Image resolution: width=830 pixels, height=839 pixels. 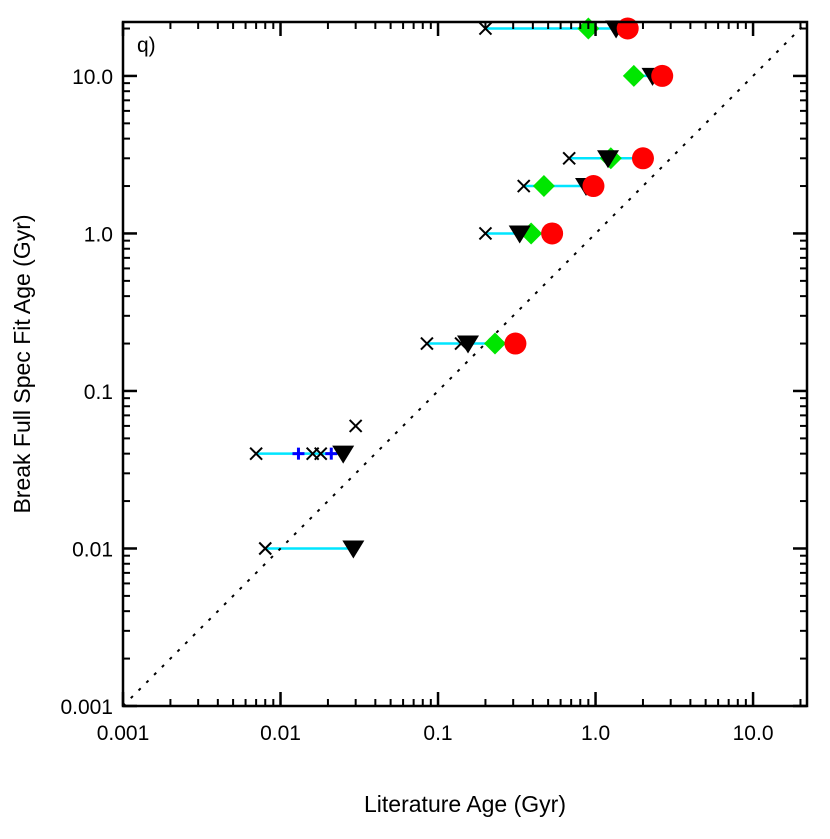 I want to click on x-tick-label: 0.01, so click(x=280, y=733).